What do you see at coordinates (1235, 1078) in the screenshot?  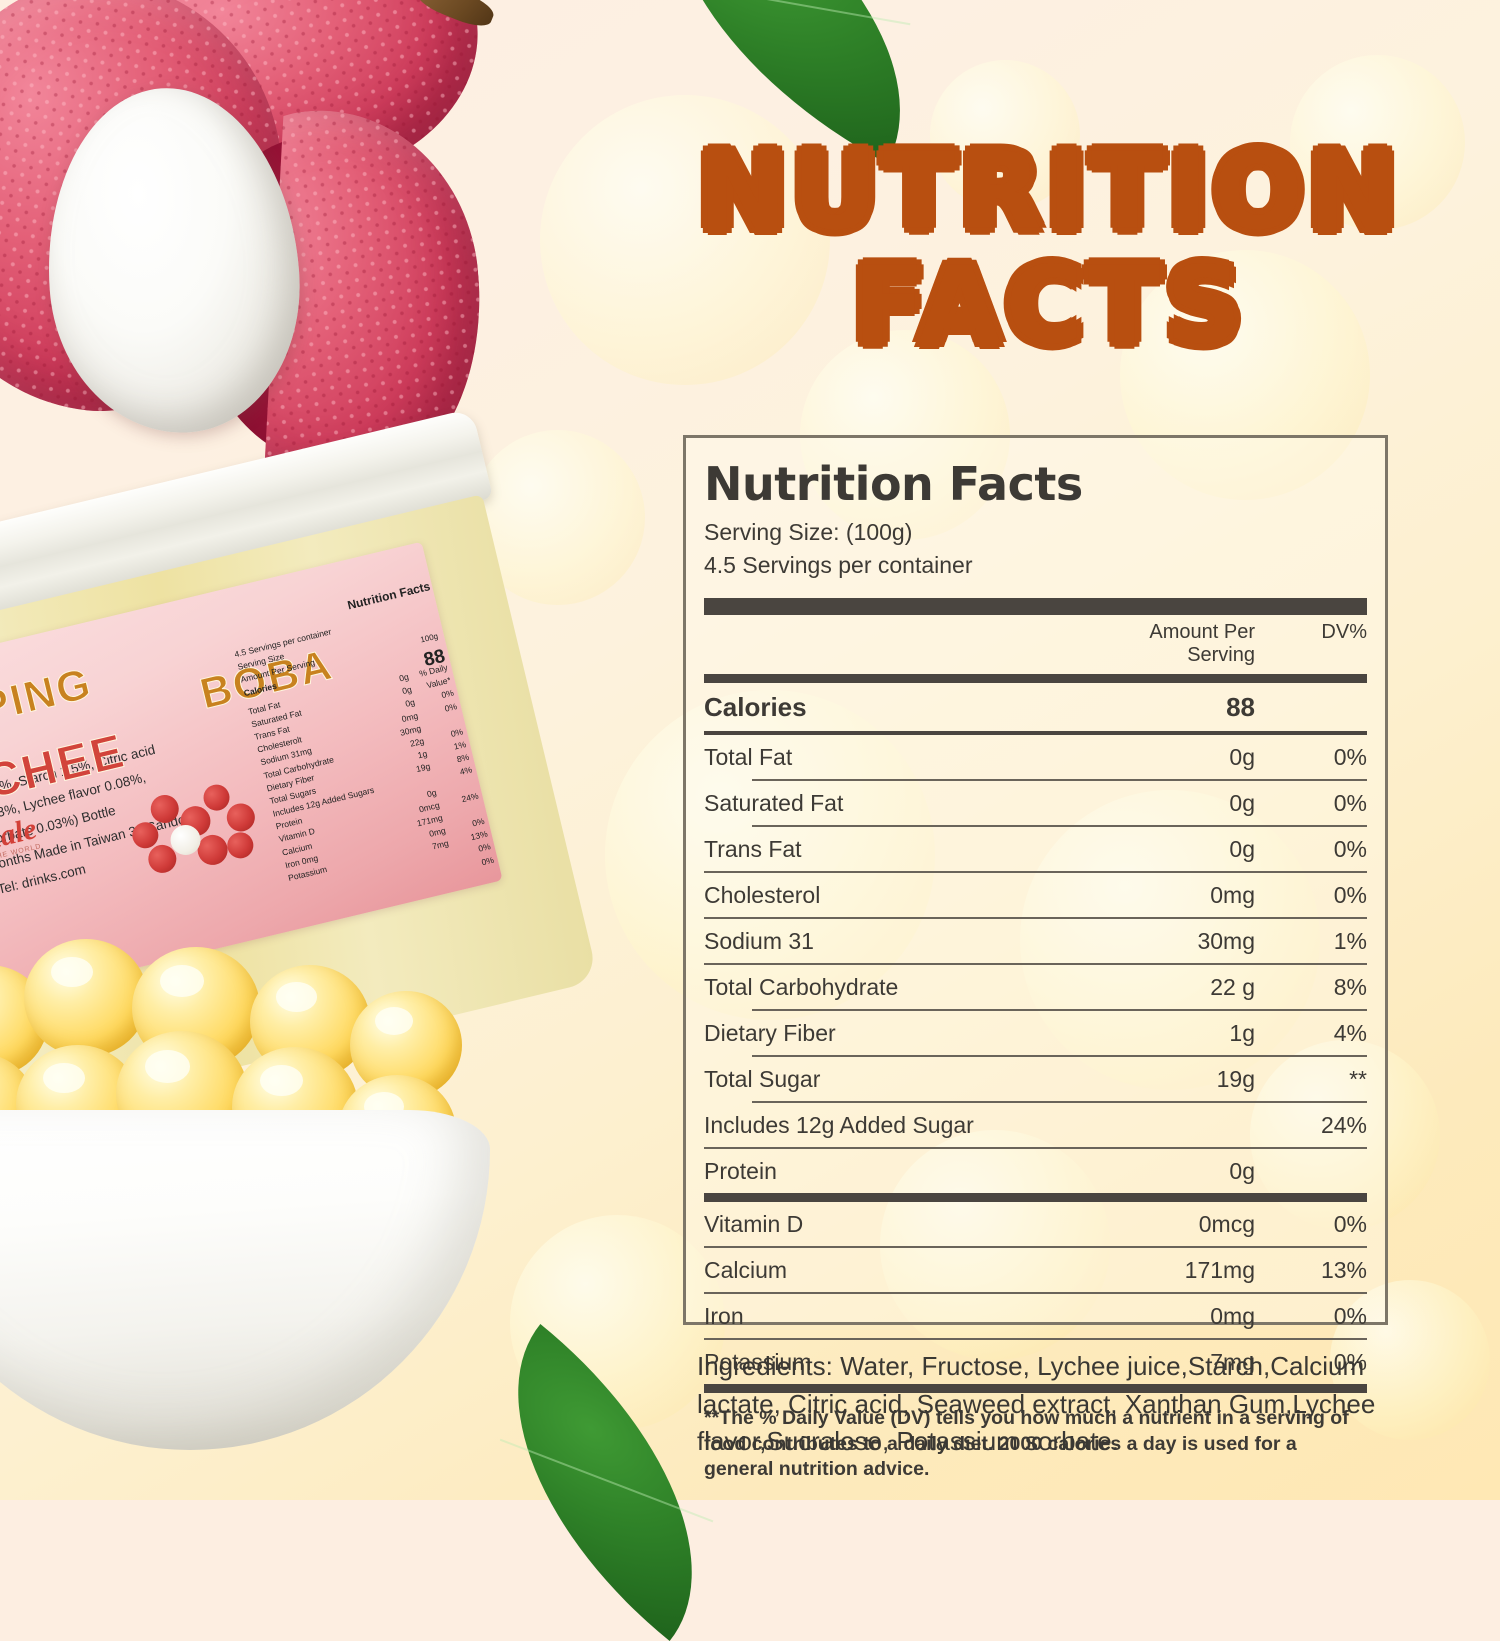 I see `nutrient-amount: 19g` at bounding box center [1235, 1078].